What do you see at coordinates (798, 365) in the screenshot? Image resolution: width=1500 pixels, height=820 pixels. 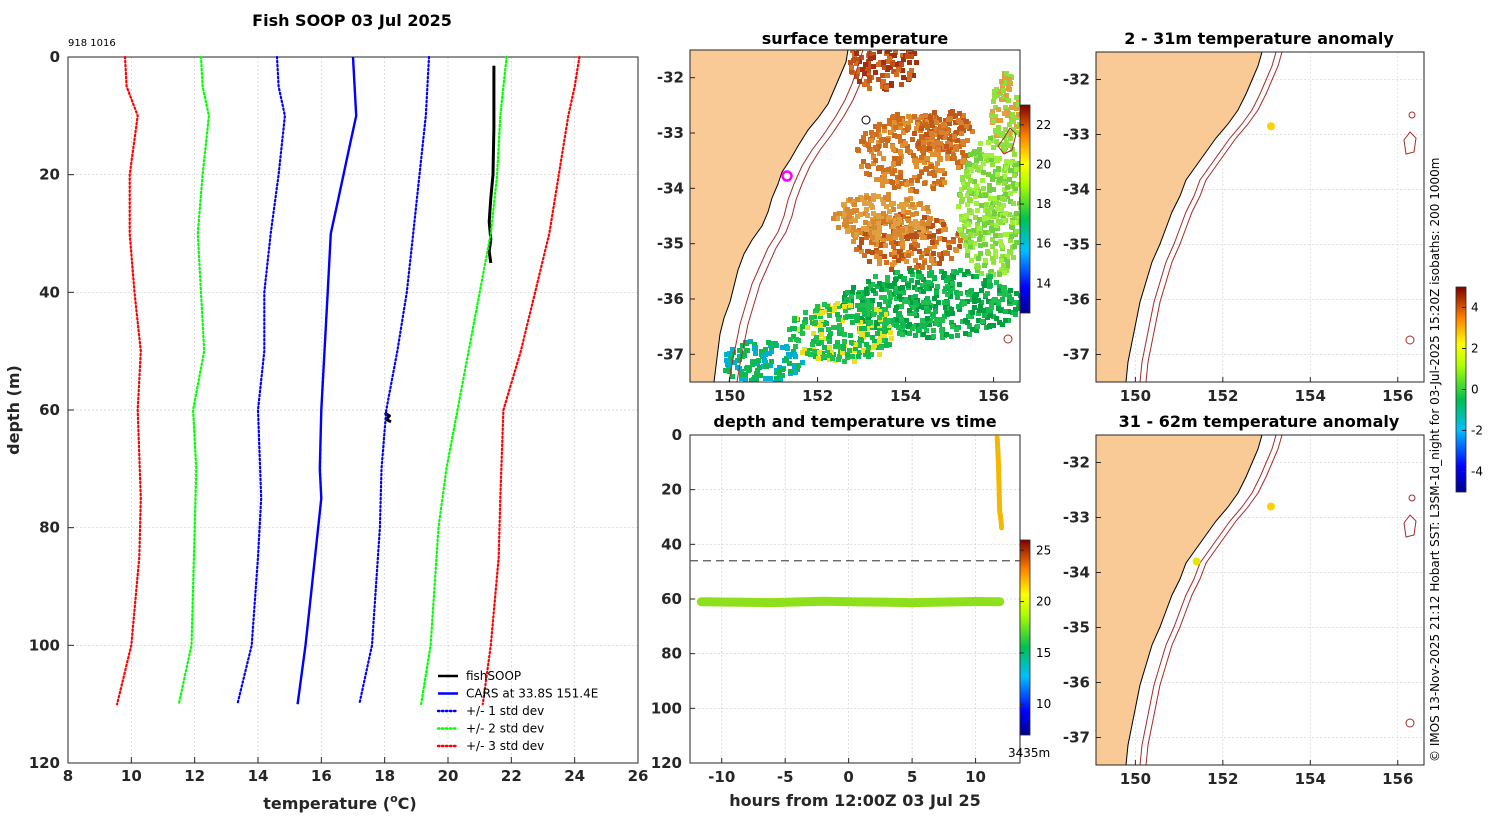 I see `sst-pixel-2078` at bounding box center [798, 365].